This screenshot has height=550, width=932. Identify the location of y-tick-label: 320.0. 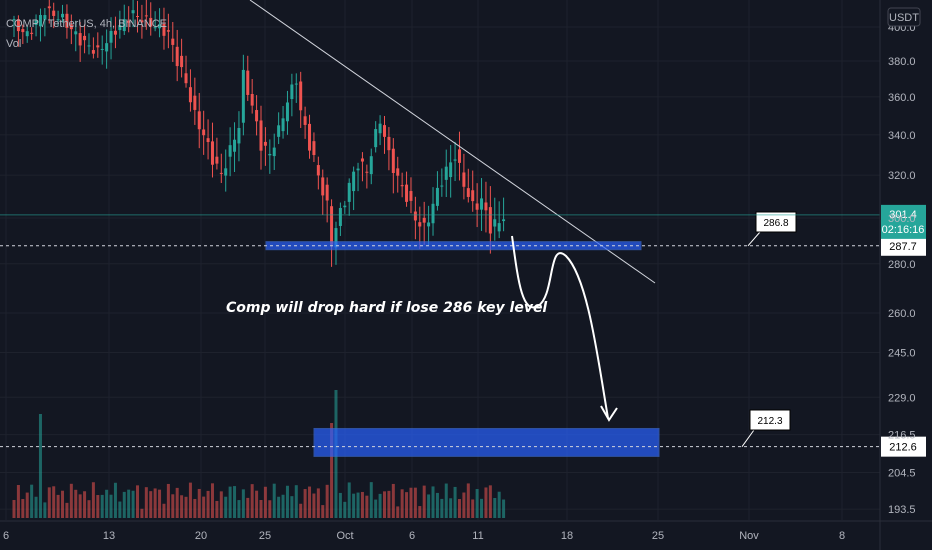
(902, 176).